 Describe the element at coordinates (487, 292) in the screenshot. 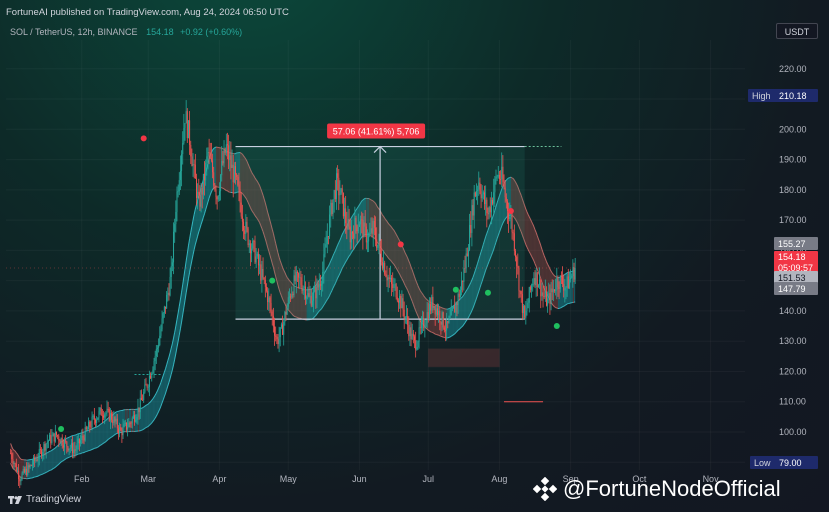

I see `buy-signal-marker` at that location.